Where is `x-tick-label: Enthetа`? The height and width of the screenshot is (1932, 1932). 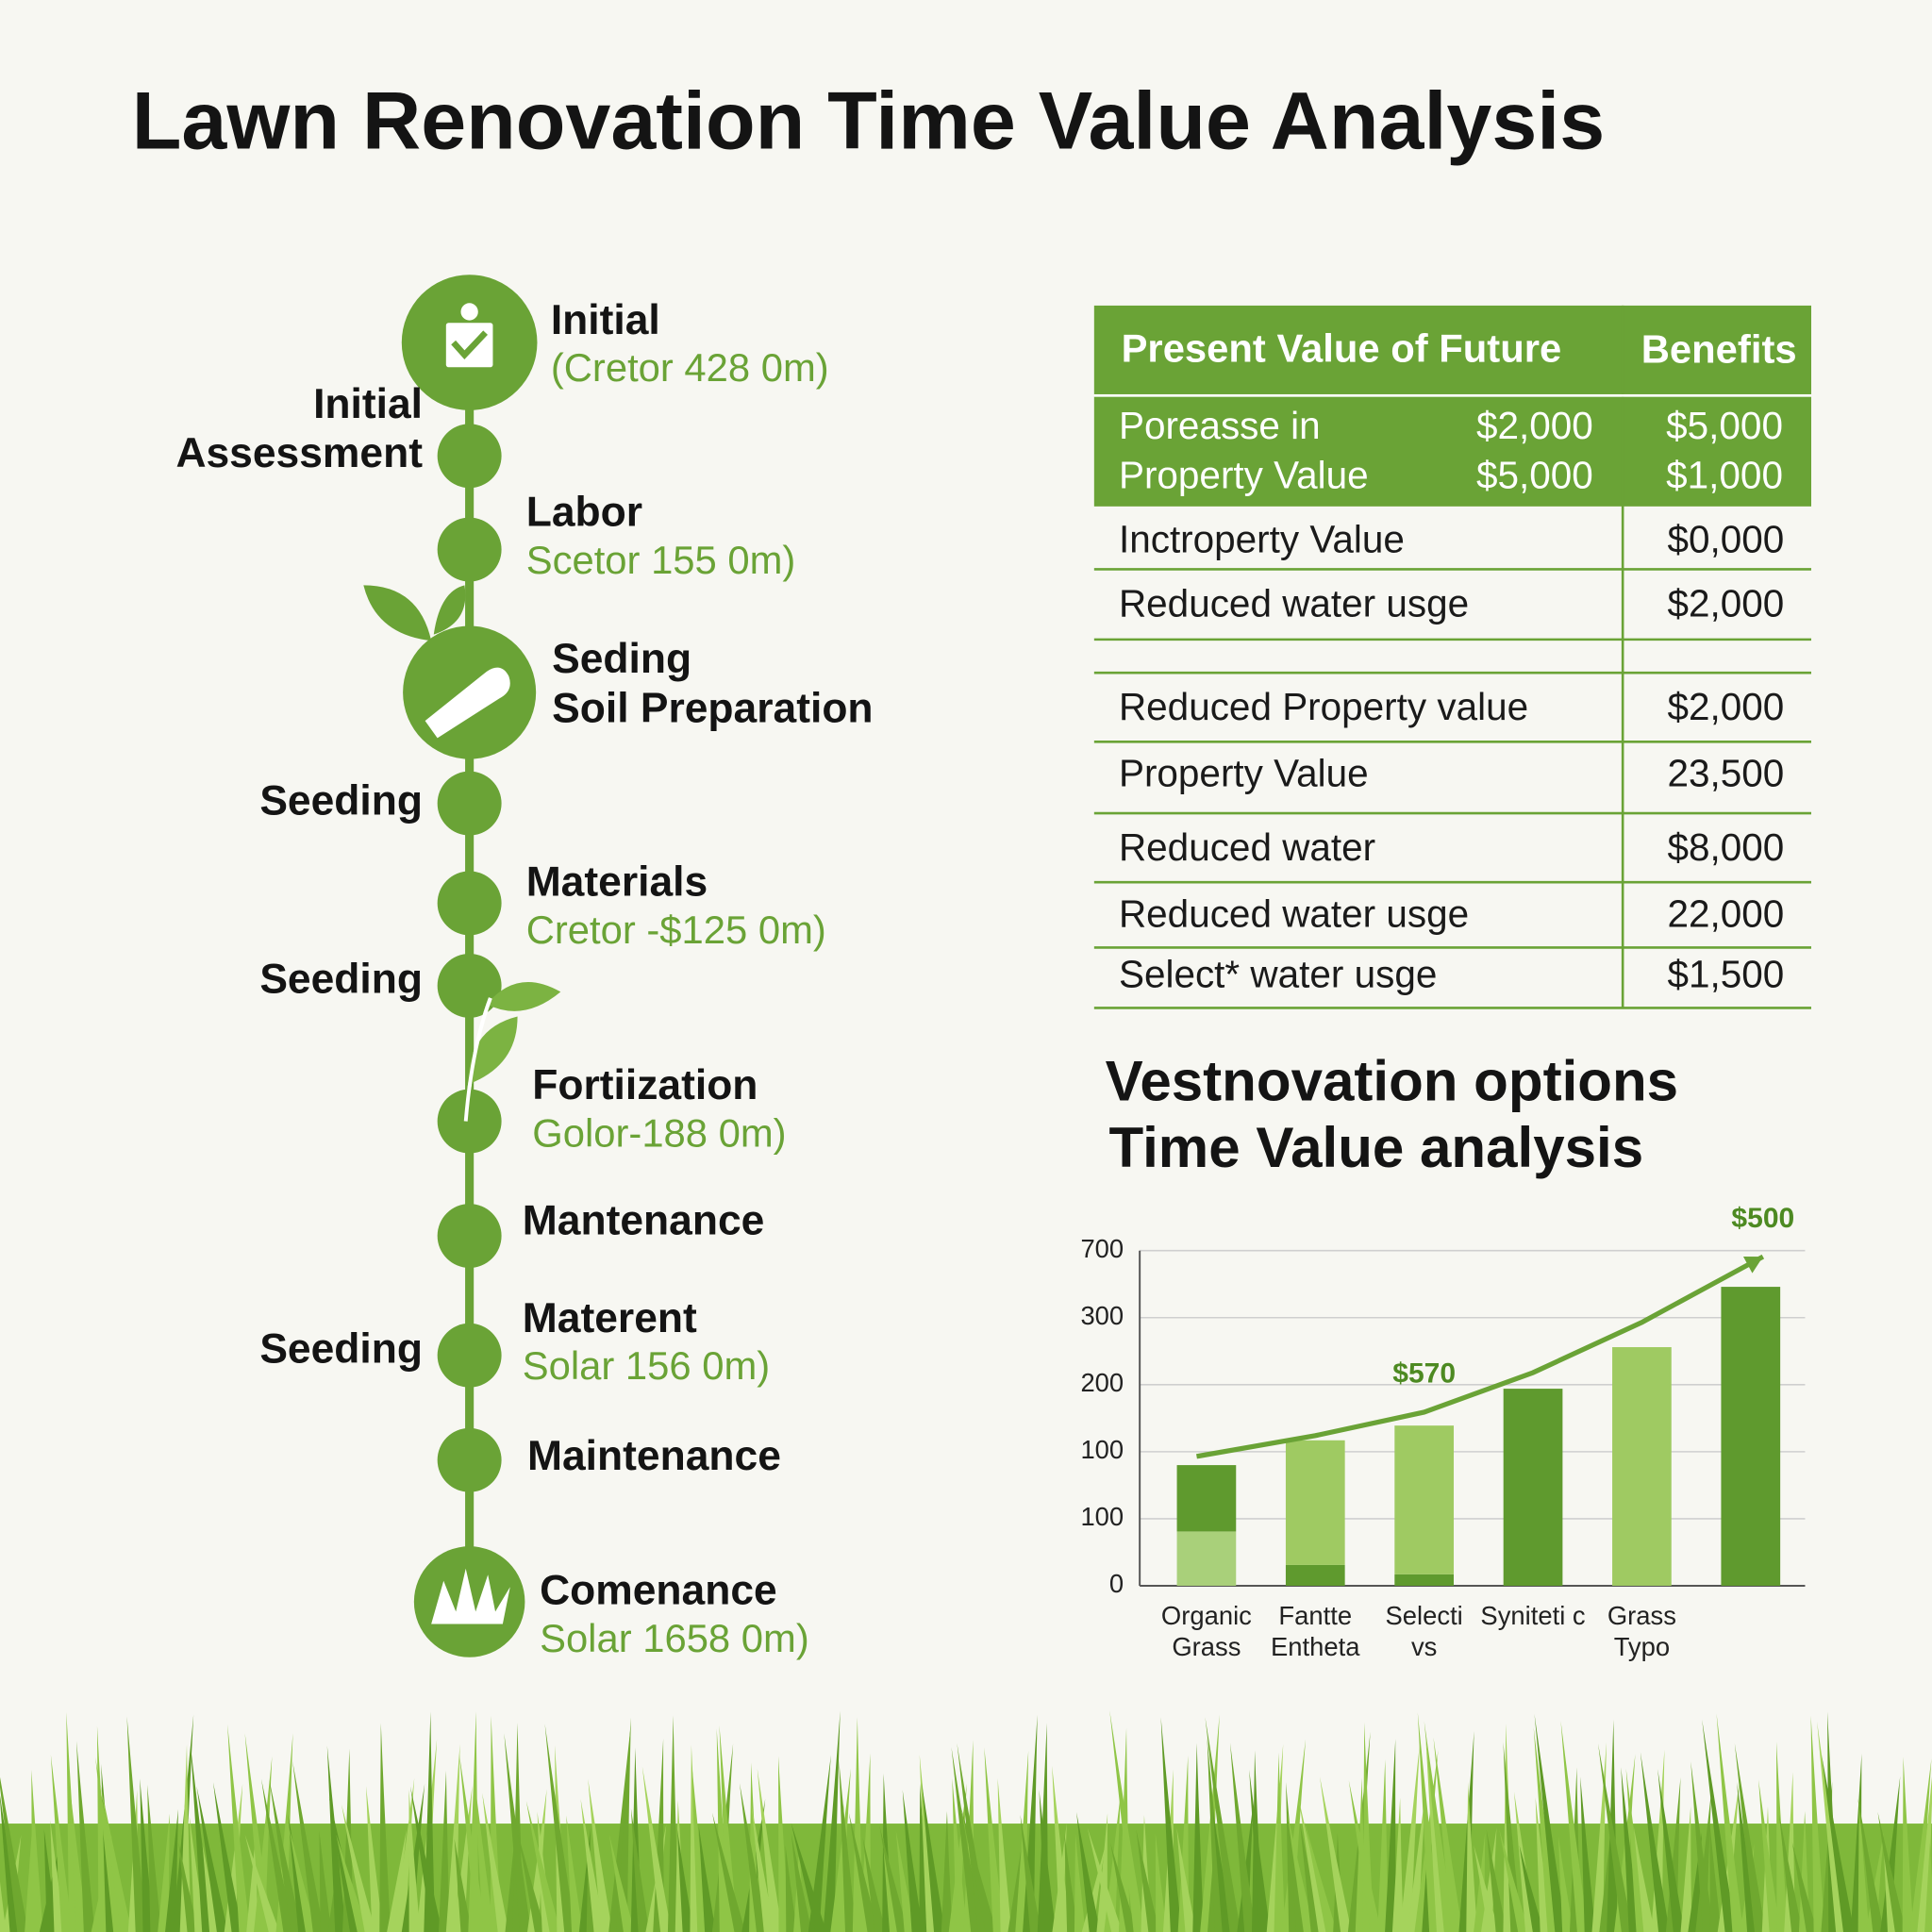
x-tick-label: Enthetа is located at coordinates (1315, 1647).